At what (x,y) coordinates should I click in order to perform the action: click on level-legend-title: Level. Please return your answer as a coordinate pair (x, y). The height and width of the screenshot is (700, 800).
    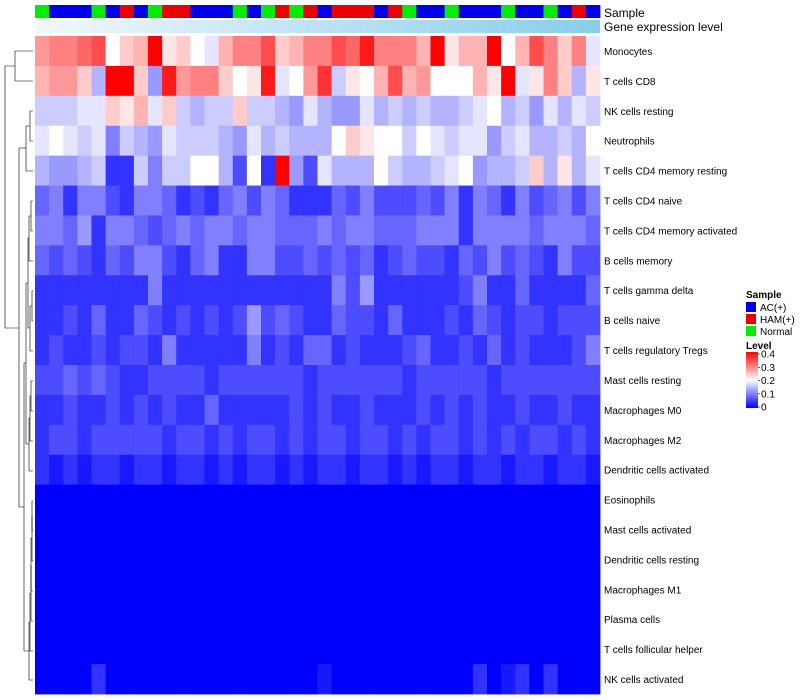
    Looking at the image, I should click on (759, 346).